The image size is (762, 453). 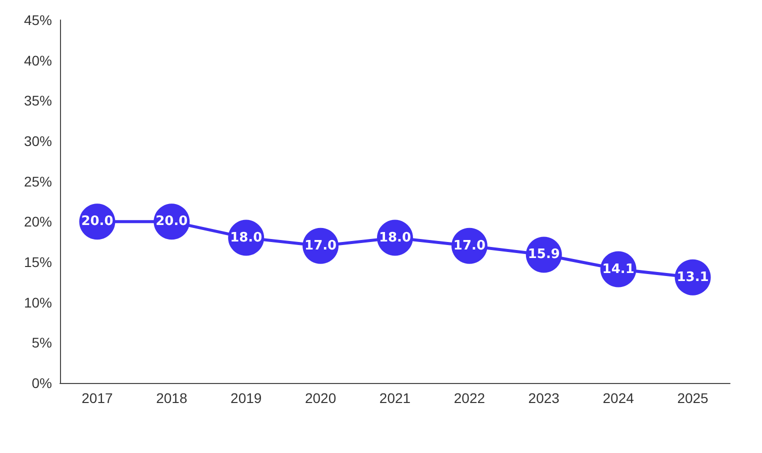 I want to click on y-tick-label: 40%, so click(x=38, y=60).